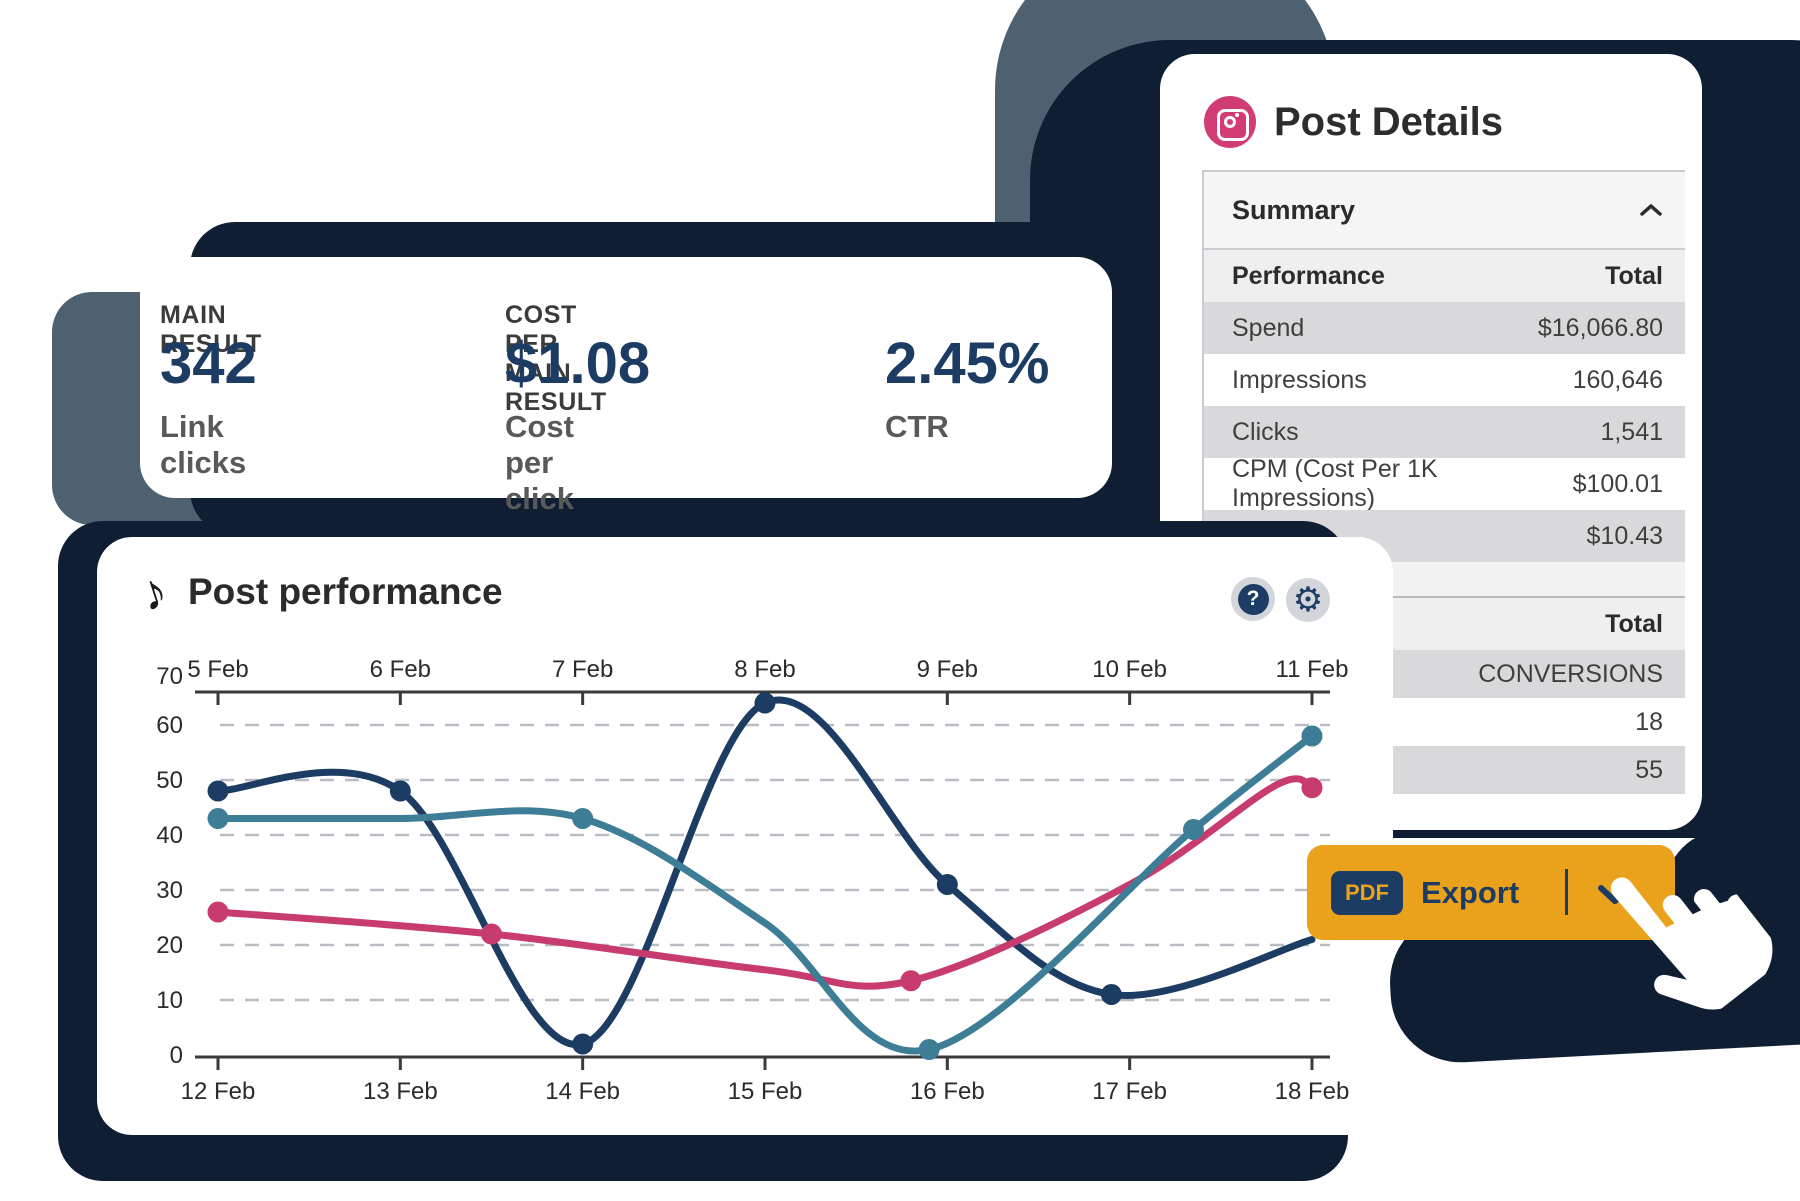  I want to click on column-header: Performance, so click(1308, 275).